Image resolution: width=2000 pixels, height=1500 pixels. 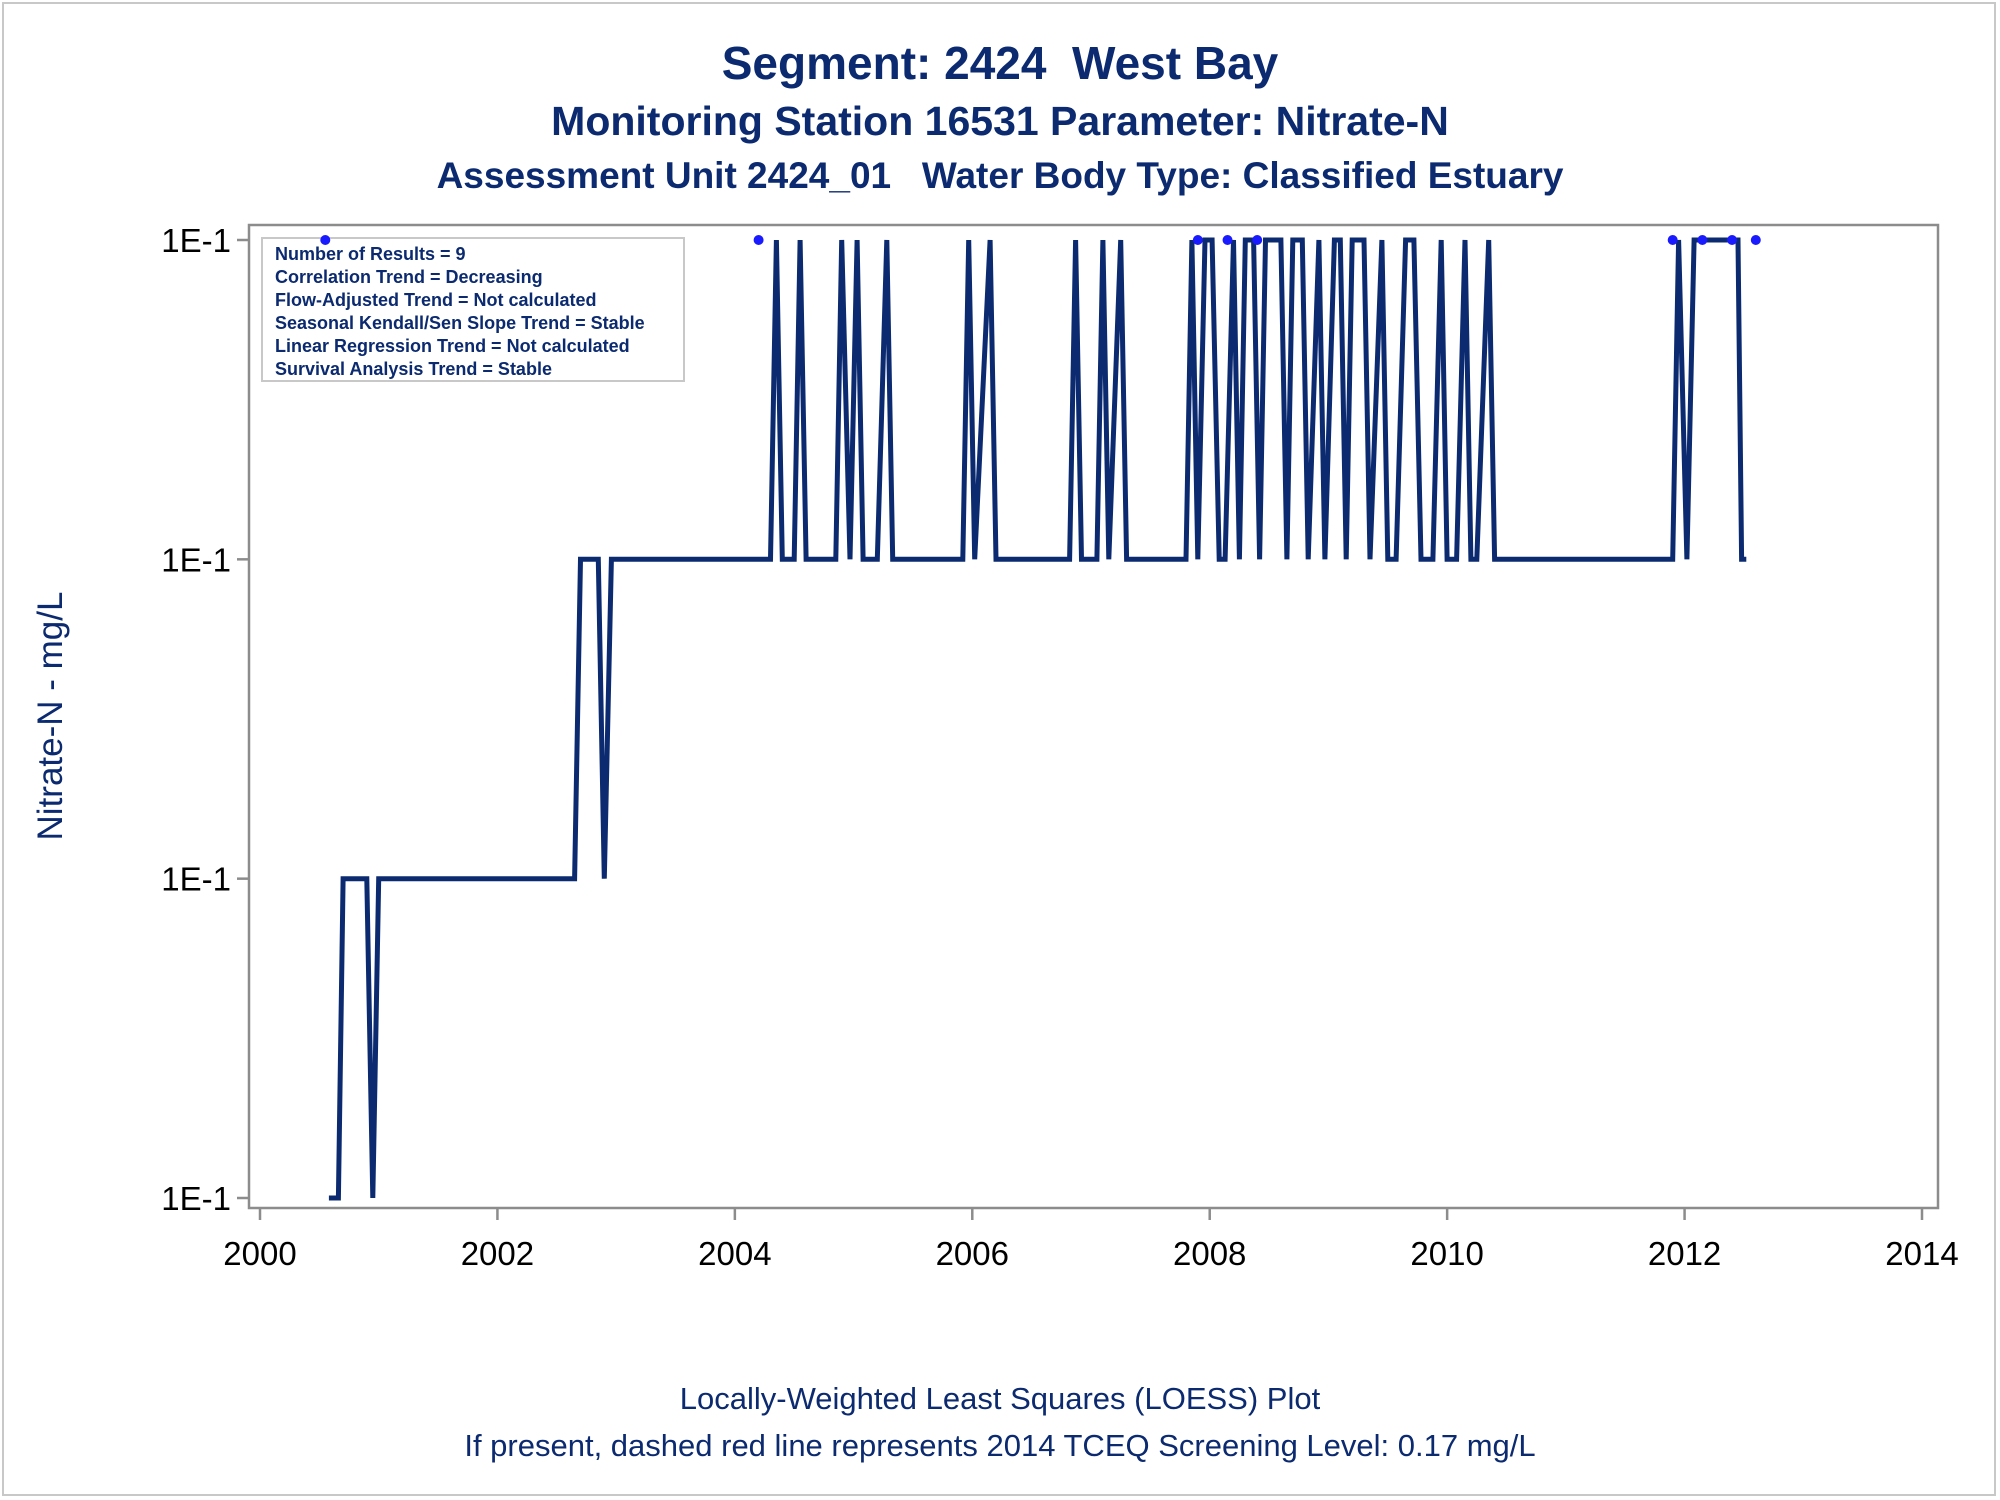 What do you see at coordinates (452, 346) in the screenshot?
I see `legend-line: Linear Regression Trend = Not calculated` at bounding box center [452, 346].